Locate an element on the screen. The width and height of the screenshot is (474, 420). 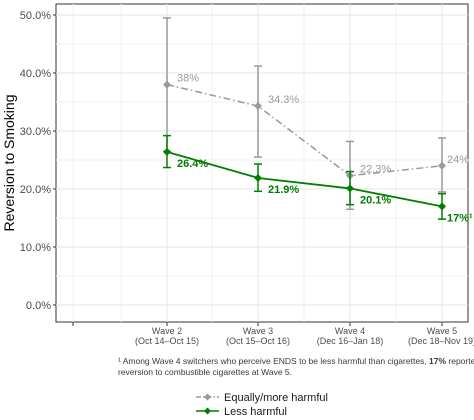
data-label-1-2: 20.1% is located at coordinates (375, 200).